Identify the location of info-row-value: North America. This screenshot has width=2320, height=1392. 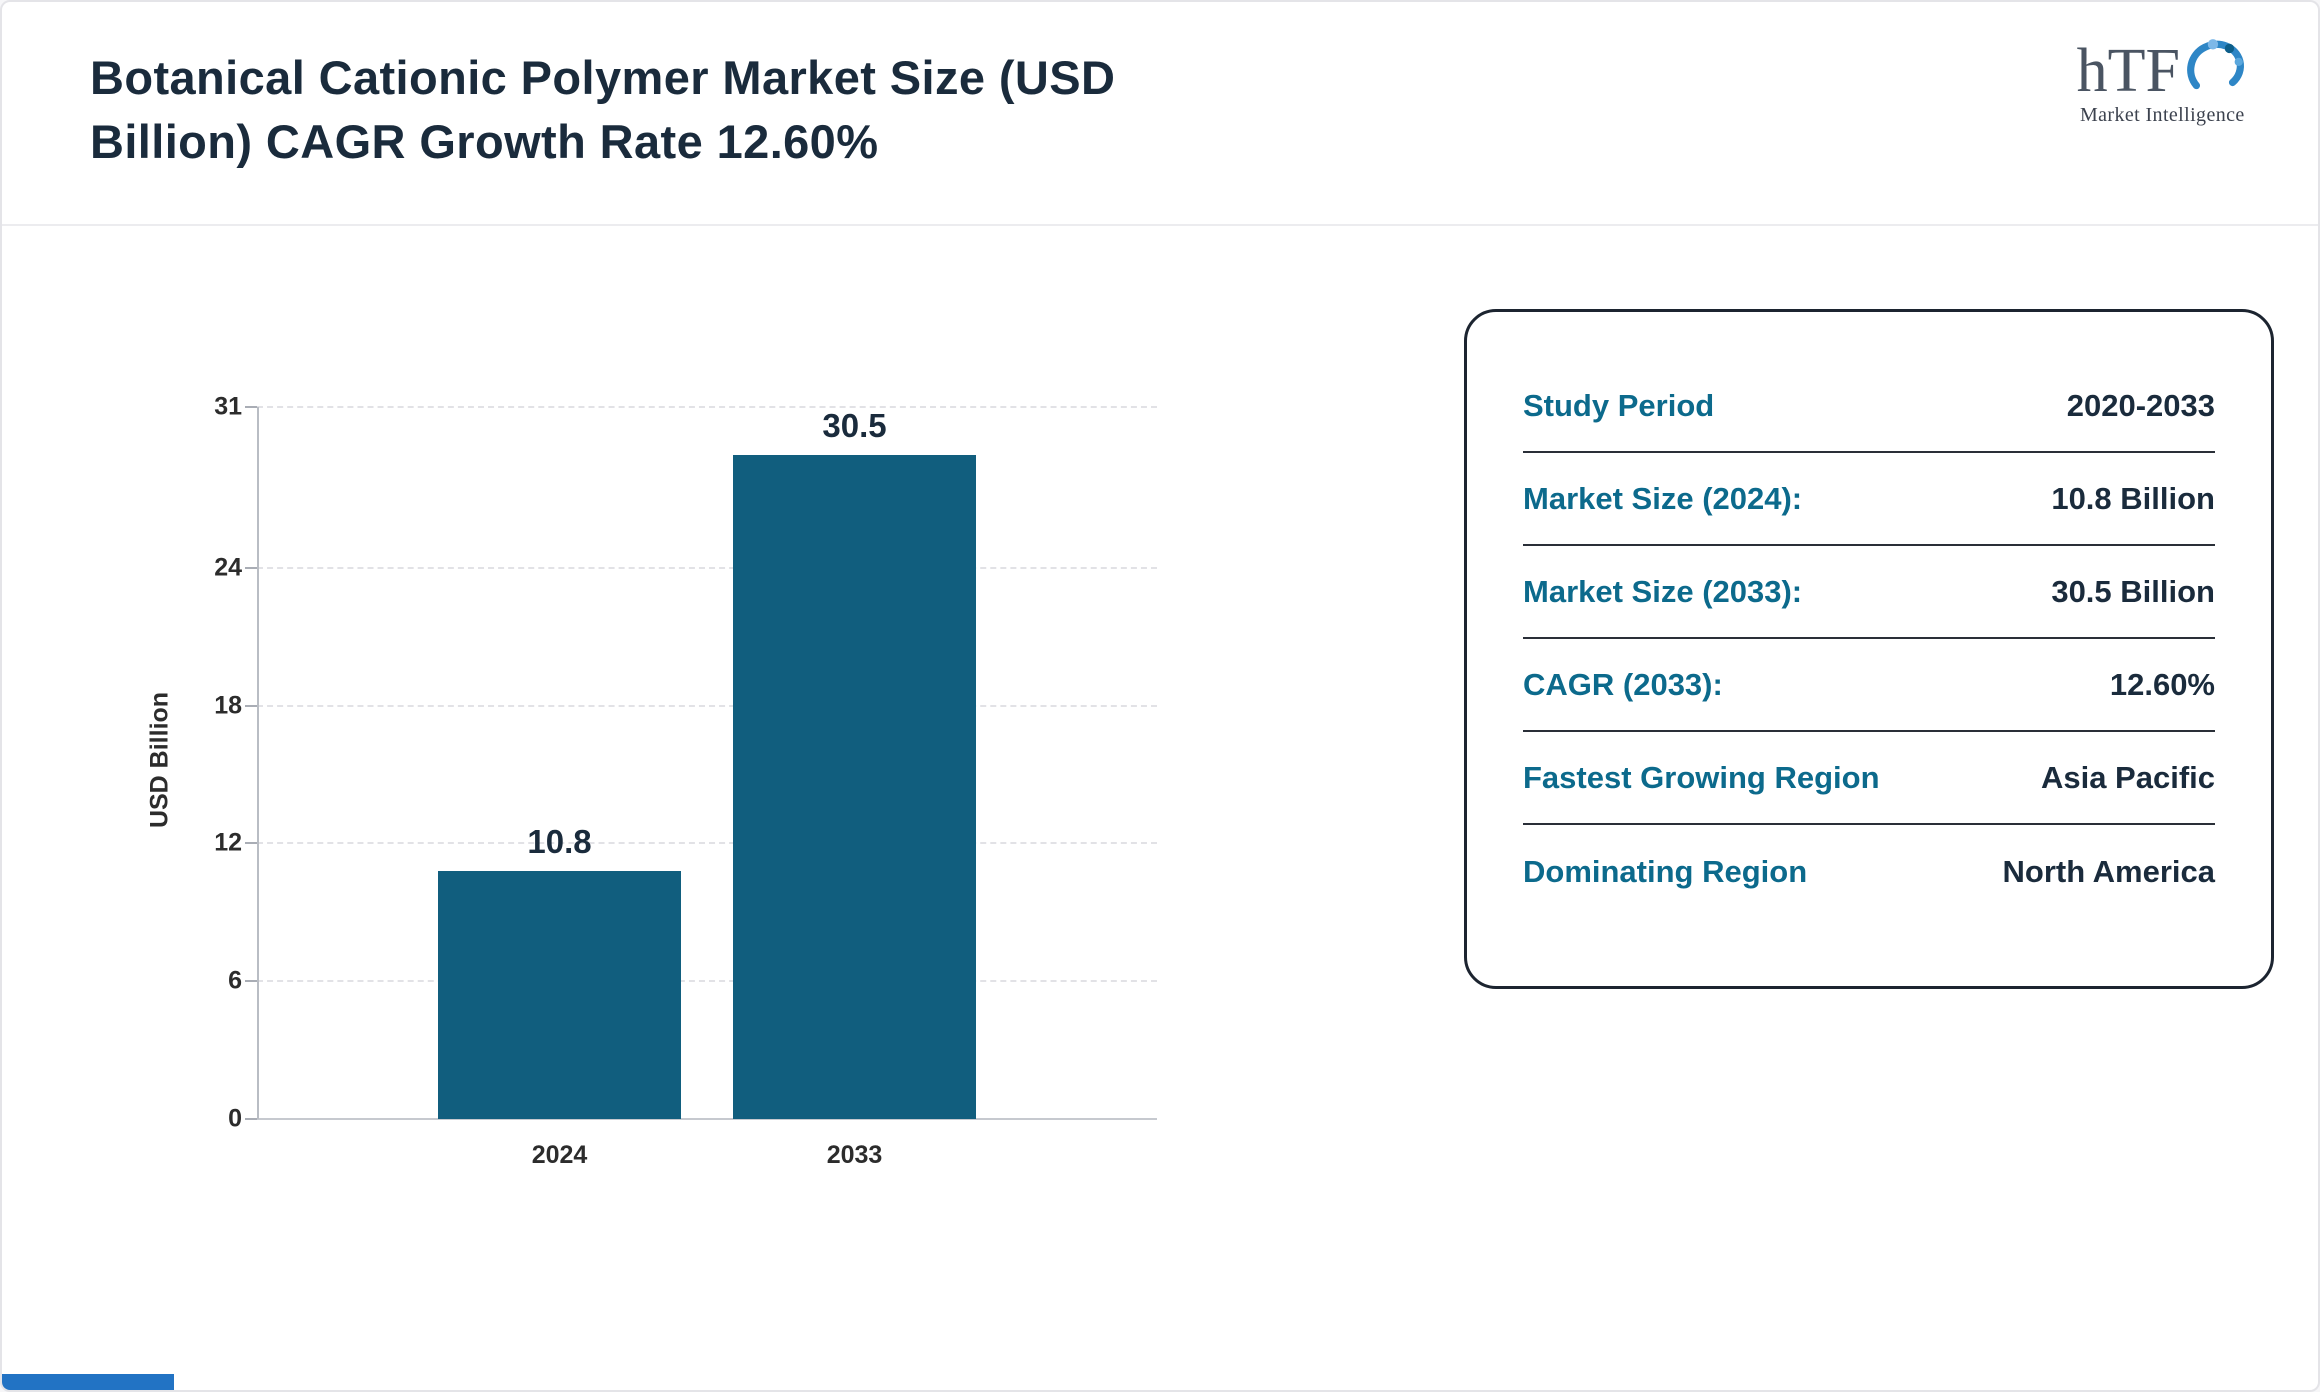
(2108, 871).